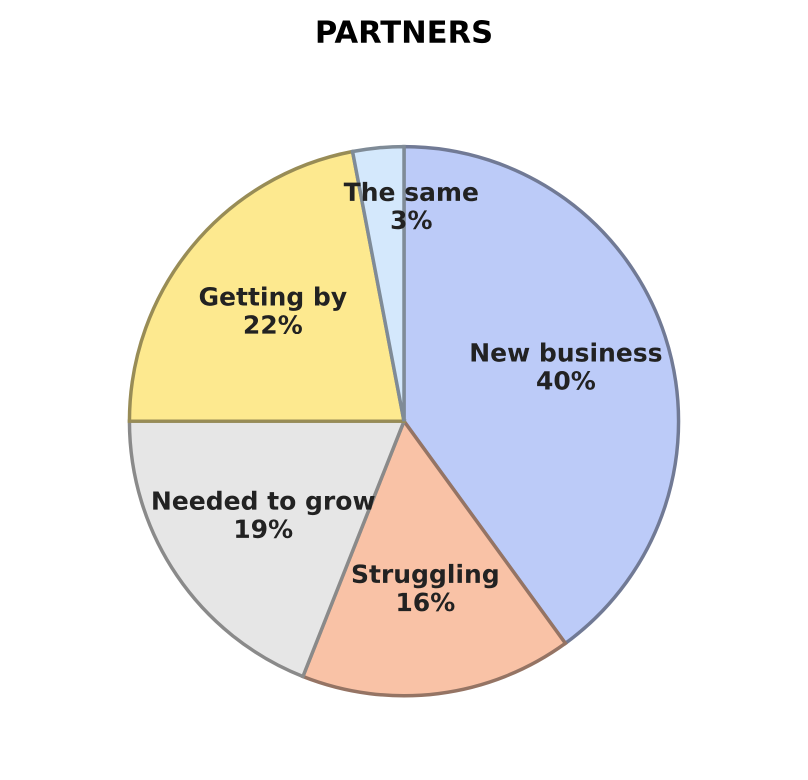  What do you see at coordinates (426, 602) in the screenshot?
I see `data-label: 16%` at bounding box center [426, 602].